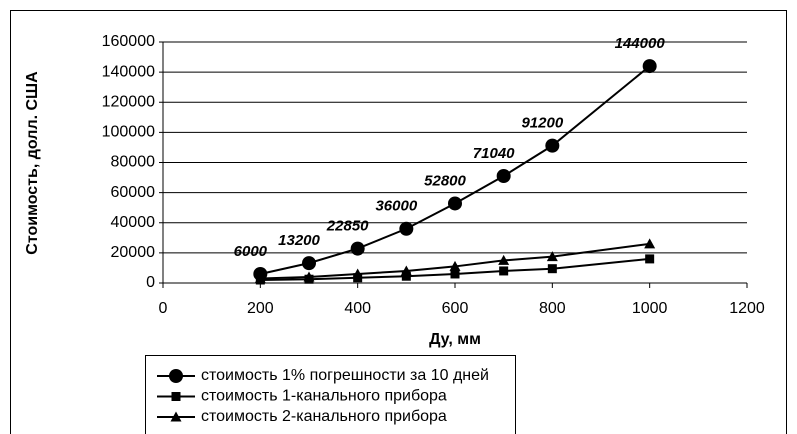 This screenshot has width=797, height=434. Describe the element at coordinates (640, 43) in the screenshot. I see `data-label: 144000` at that location.